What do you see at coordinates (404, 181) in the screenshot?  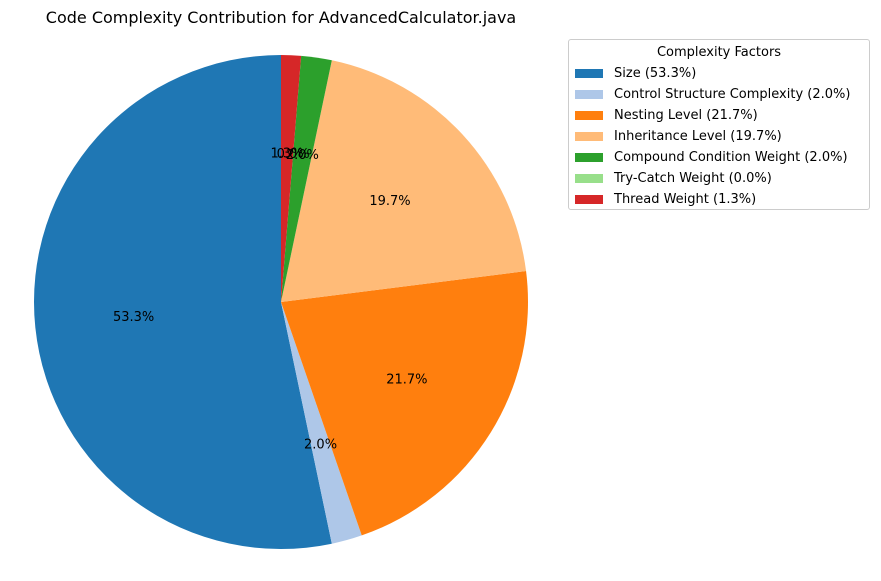 I see `pie-slice-inheritance-level` at bounding box center [404, 181].